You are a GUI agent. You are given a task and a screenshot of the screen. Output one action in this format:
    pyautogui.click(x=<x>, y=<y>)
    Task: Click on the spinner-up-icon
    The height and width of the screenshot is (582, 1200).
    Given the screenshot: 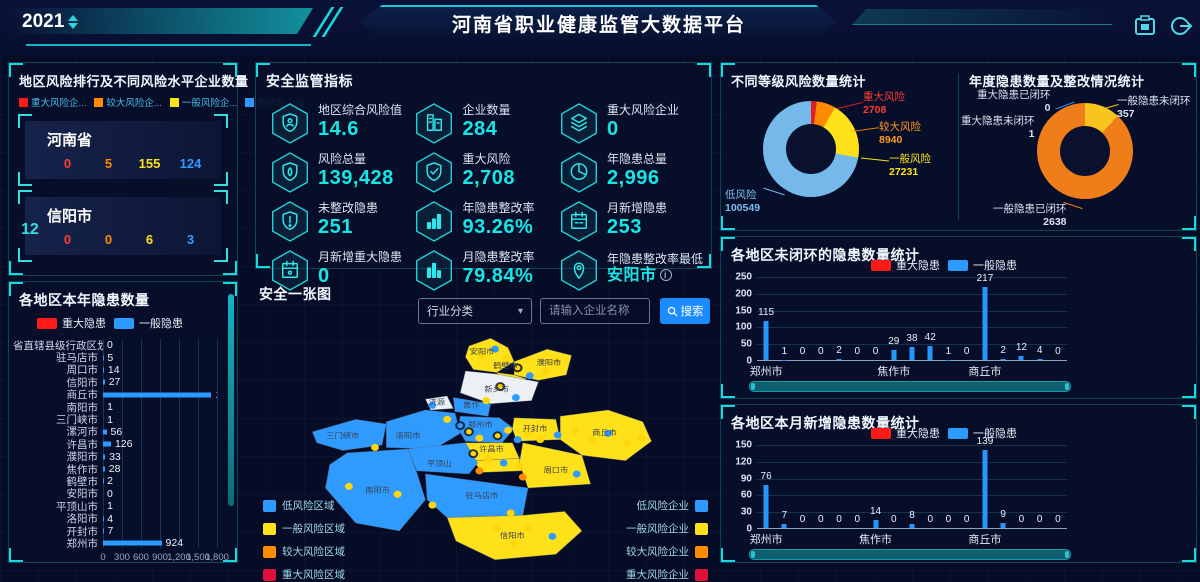 What is the action you would take?
    pyautogui.click(x=73, y=18)
    